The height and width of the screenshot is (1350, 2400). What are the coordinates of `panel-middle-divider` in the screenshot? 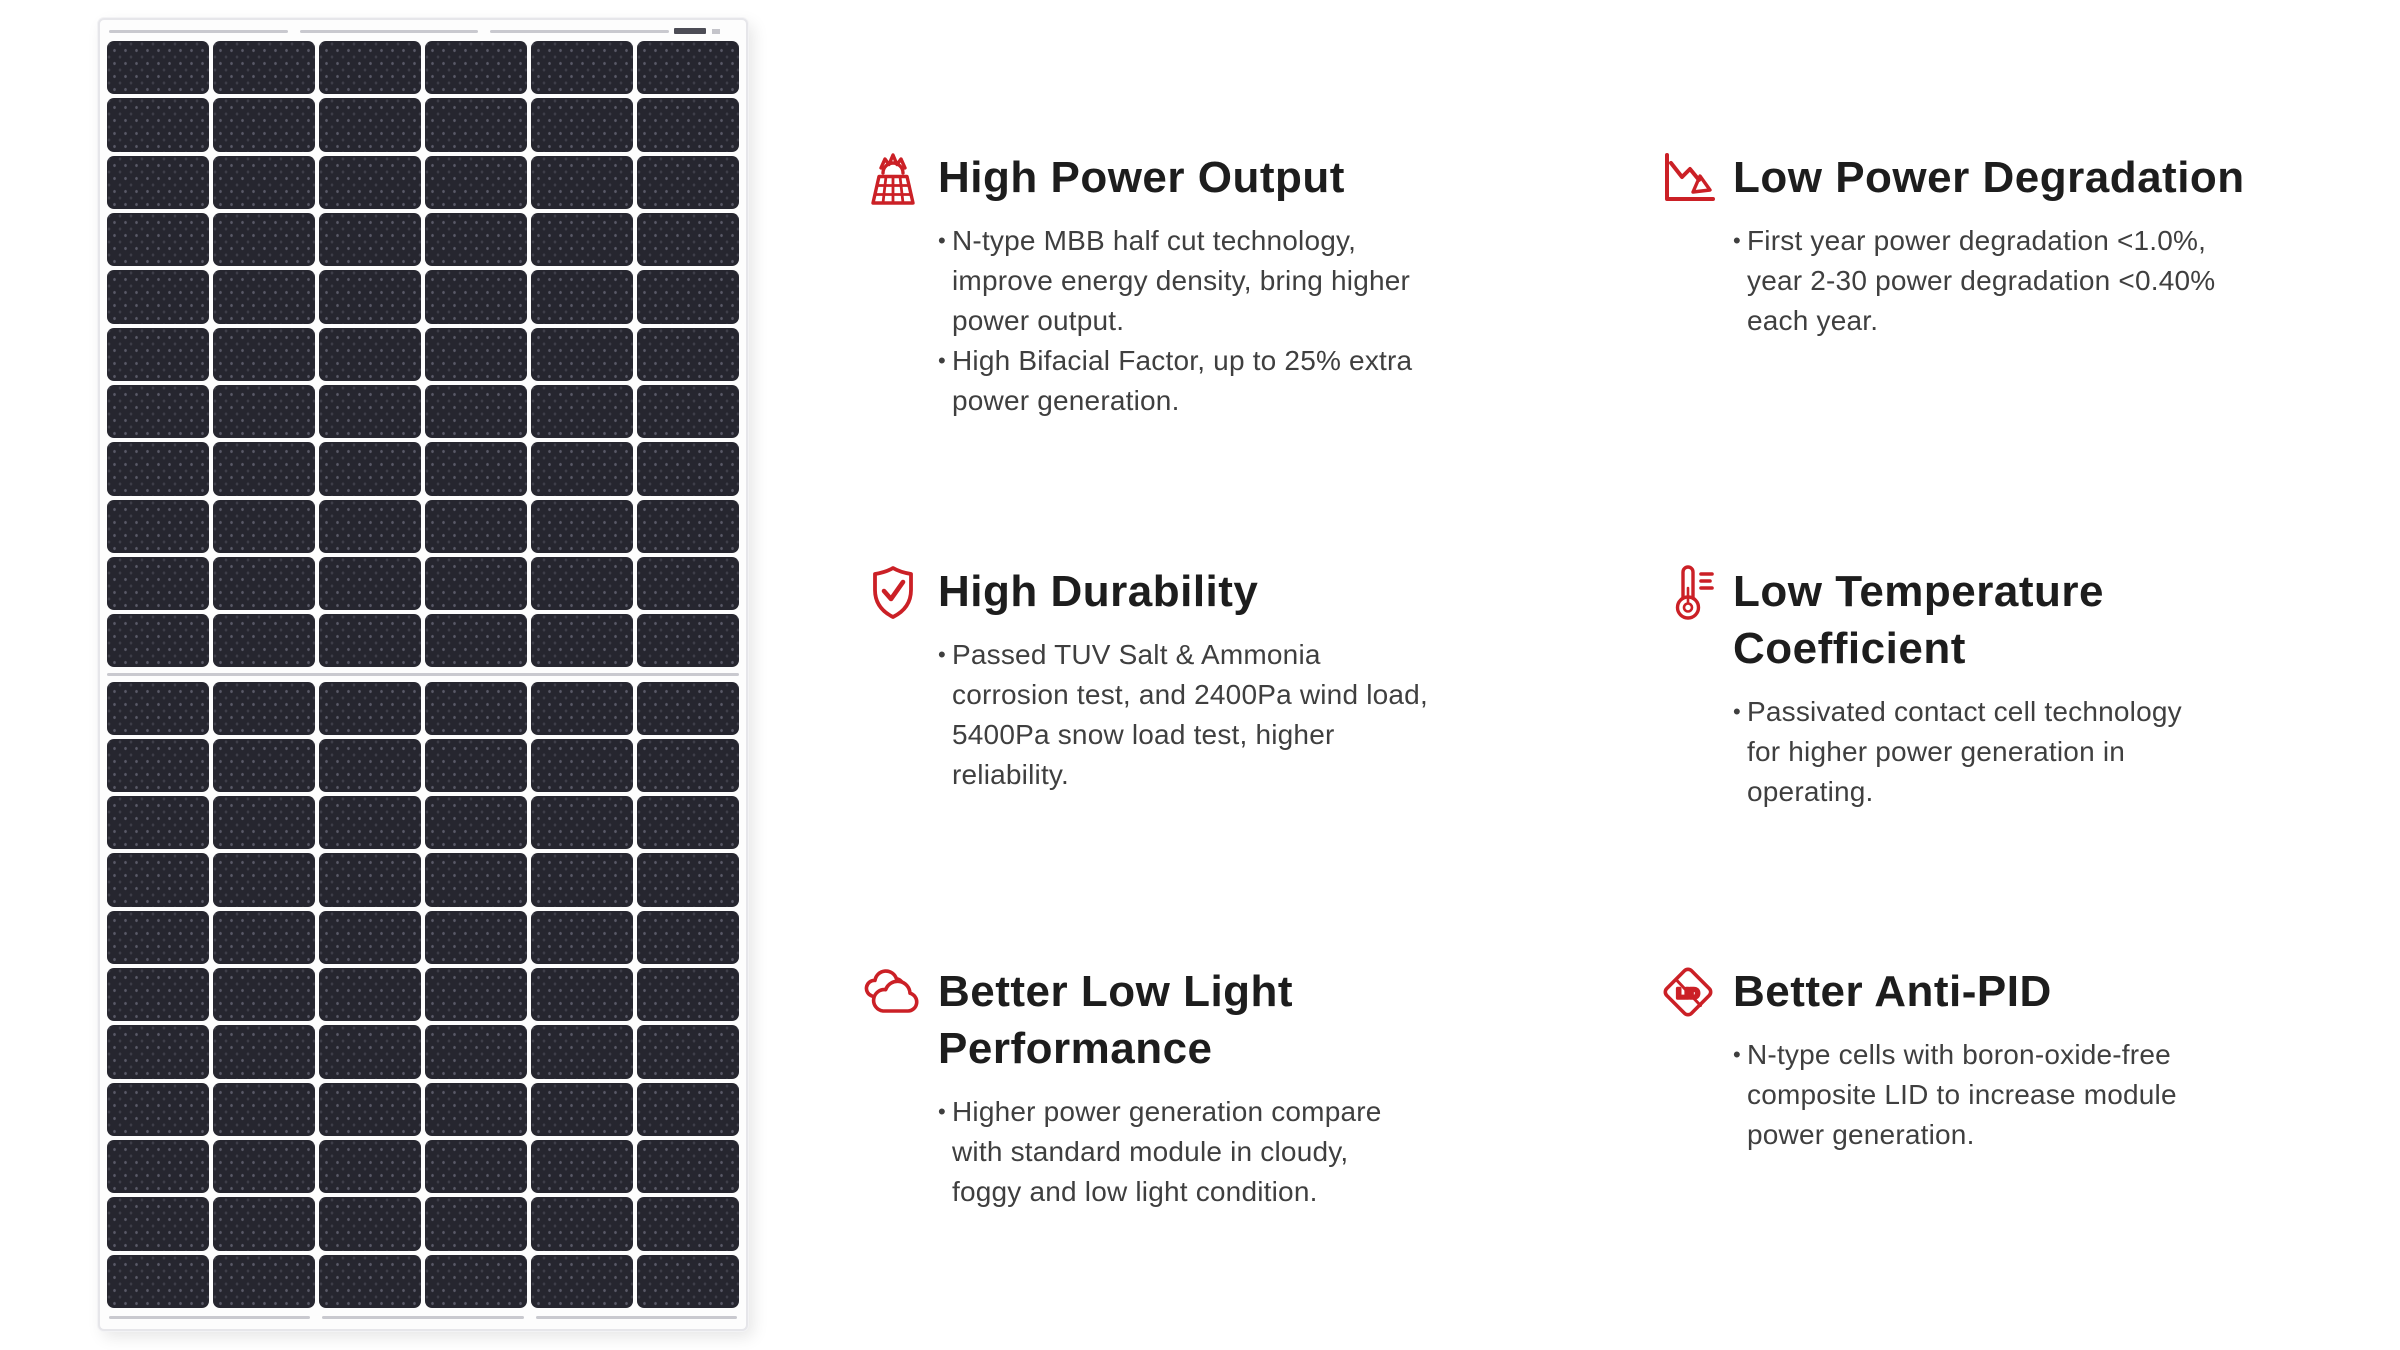 It's located at (423, 675).